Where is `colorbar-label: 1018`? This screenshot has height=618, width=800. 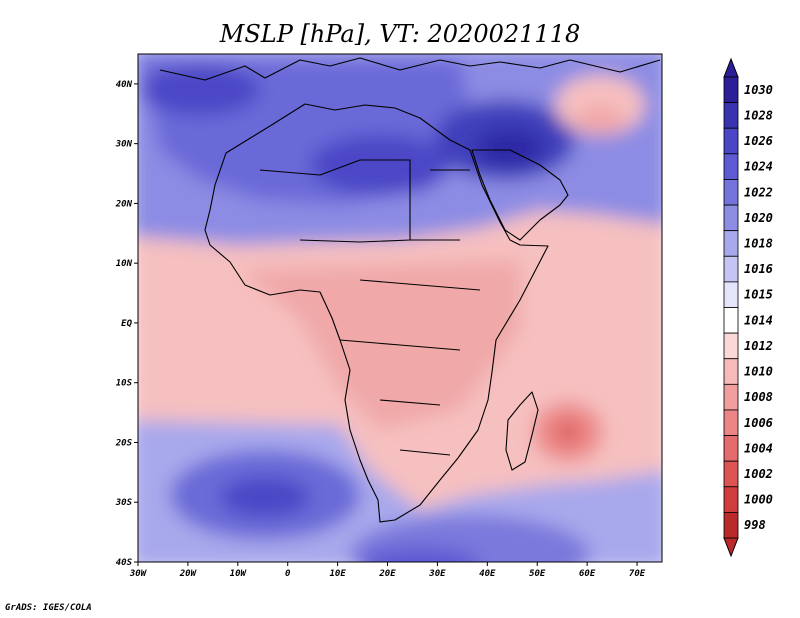
colorbar-label: 1018 is located at coordinates (758, 243).